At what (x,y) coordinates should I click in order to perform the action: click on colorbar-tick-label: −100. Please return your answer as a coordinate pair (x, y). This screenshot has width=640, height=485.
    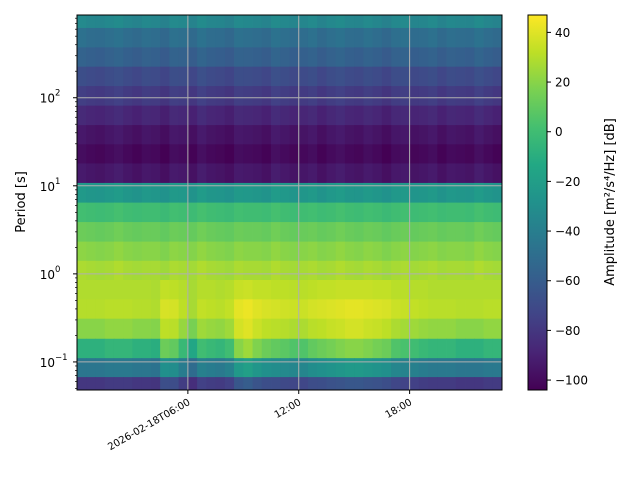
    Looking at the image, I should click on (571, 381).